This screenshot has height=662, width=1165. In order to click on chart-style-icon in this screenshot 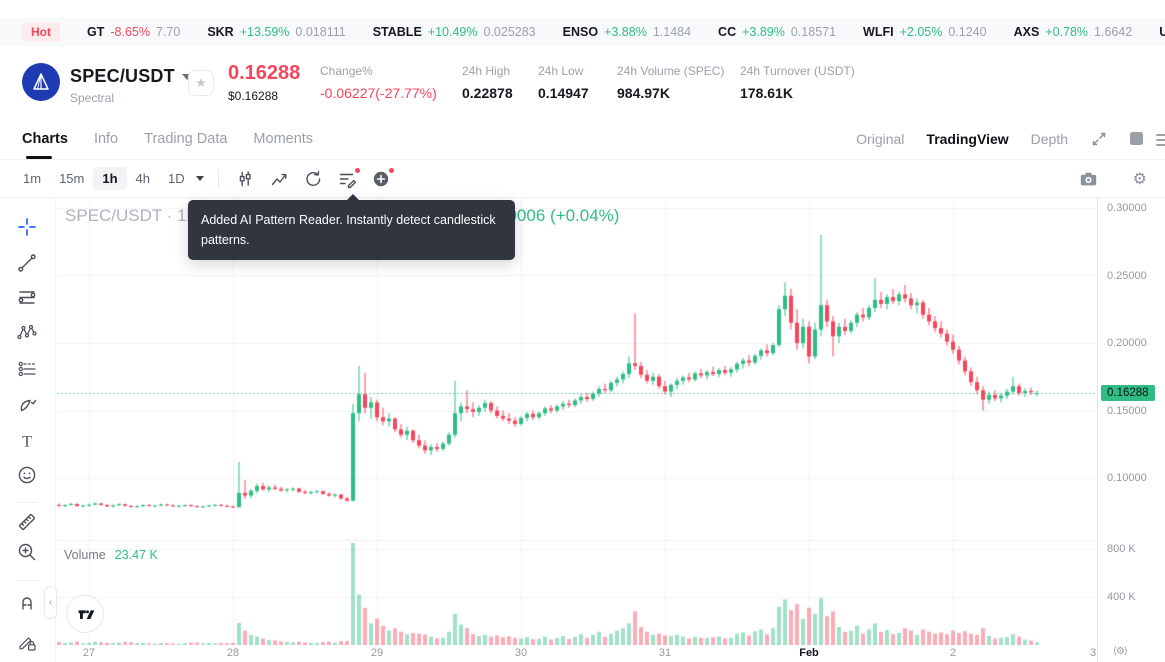, I will do `click(245, 179)`.